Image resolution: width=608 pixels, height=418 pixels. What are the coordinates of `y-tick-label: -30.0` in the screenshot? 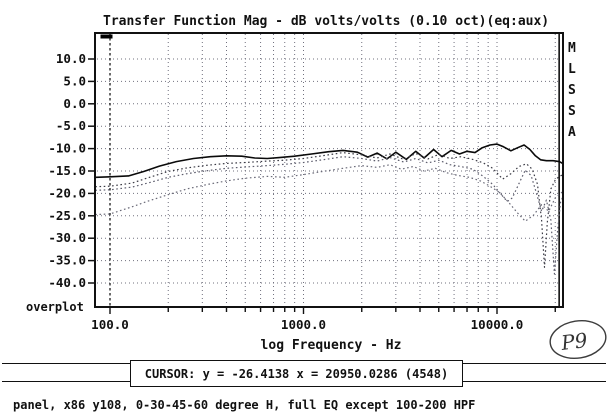 It's located at (67, 237).